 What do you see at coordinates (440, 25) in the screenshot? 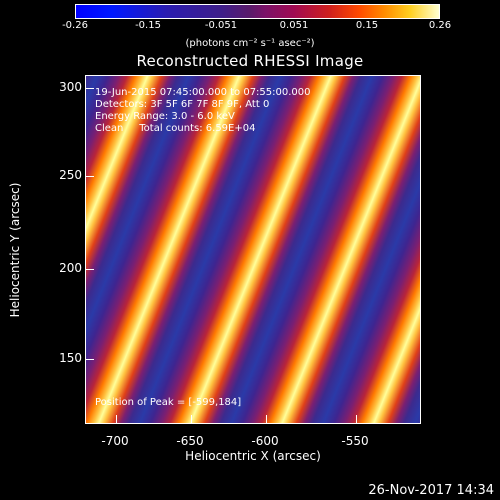
I see `colorbar-tick: 0.26` at bounding box center [440, 25].